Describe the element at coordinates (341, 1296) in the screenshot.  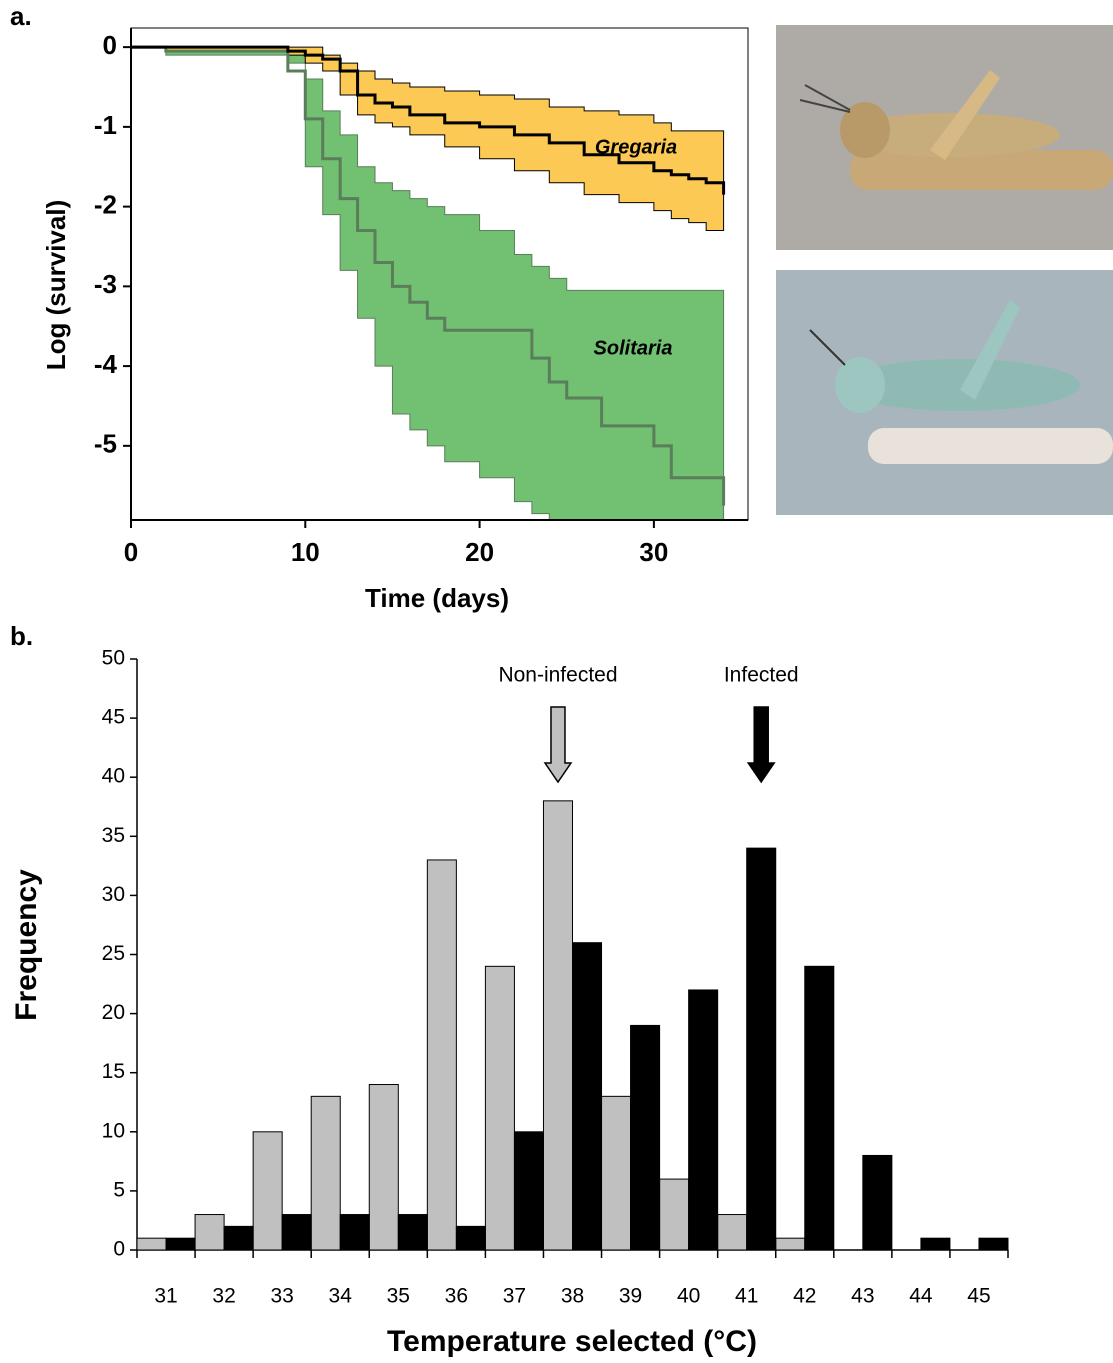
I see `x-tick-label: 34` at that location.